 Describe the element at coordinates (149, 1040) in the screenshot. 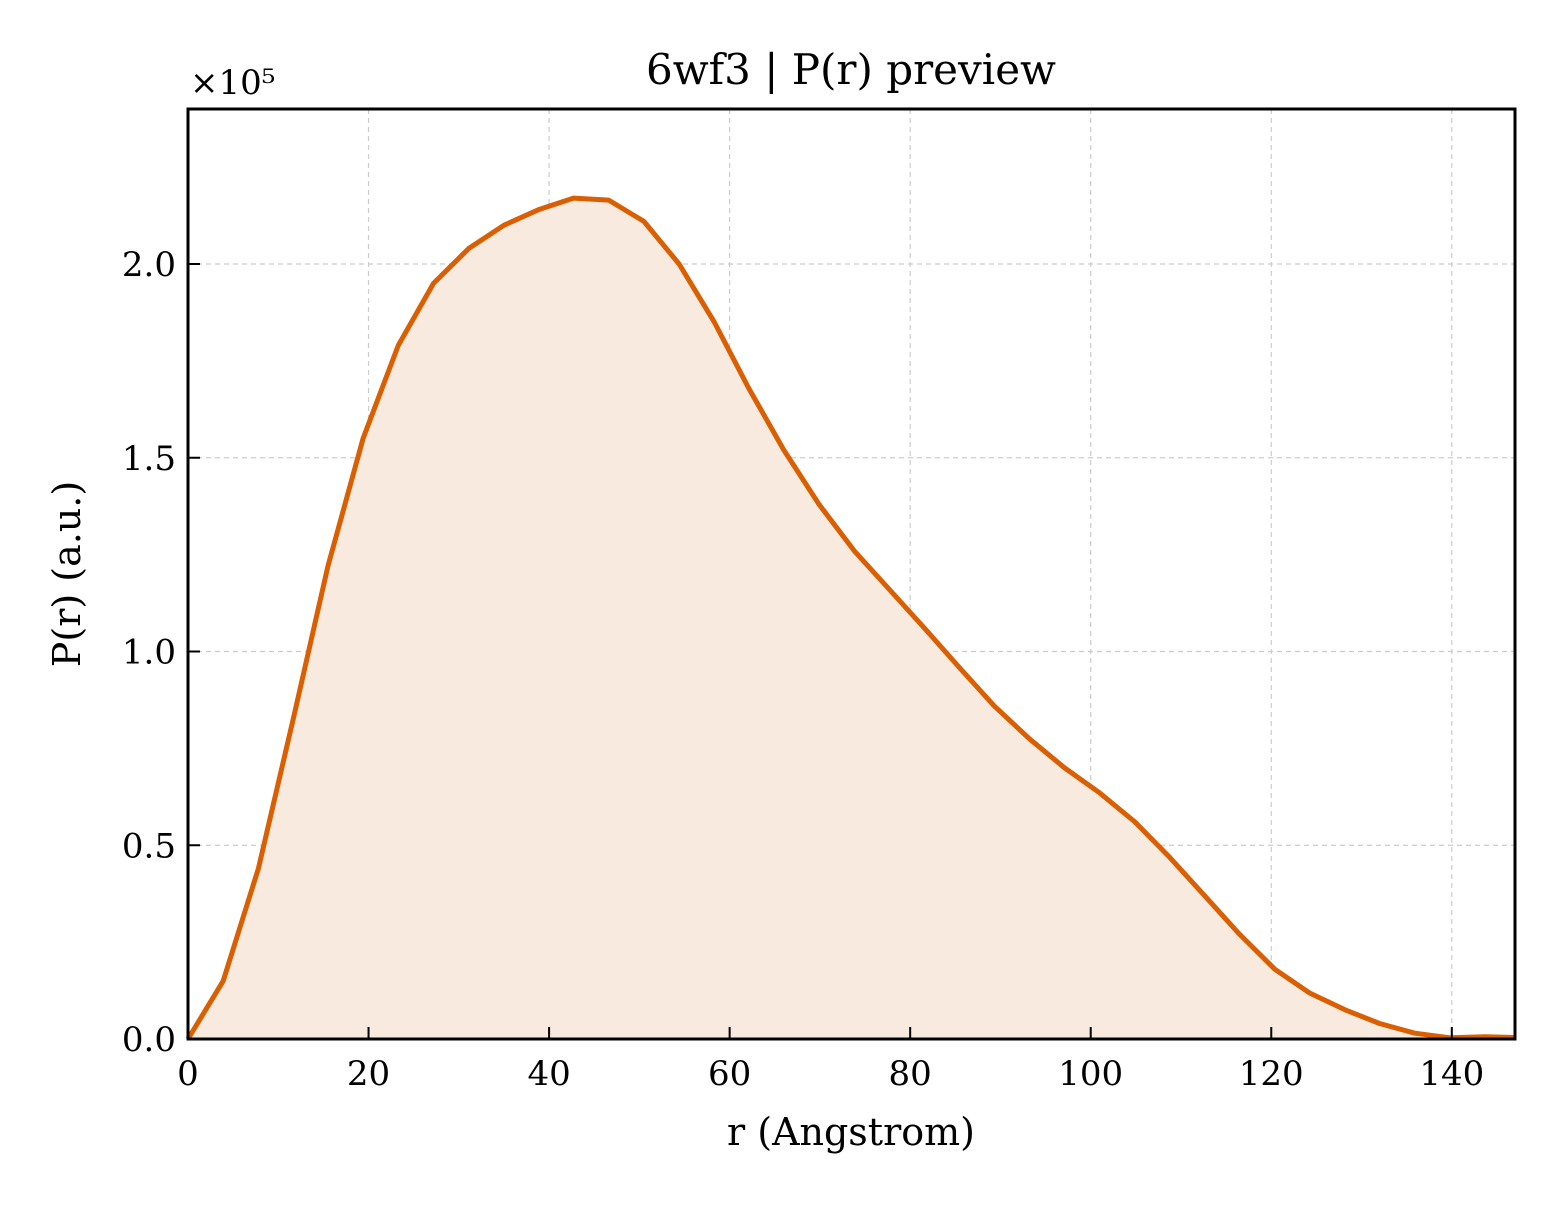

I see `y-tick-label: 0.0` at that location.